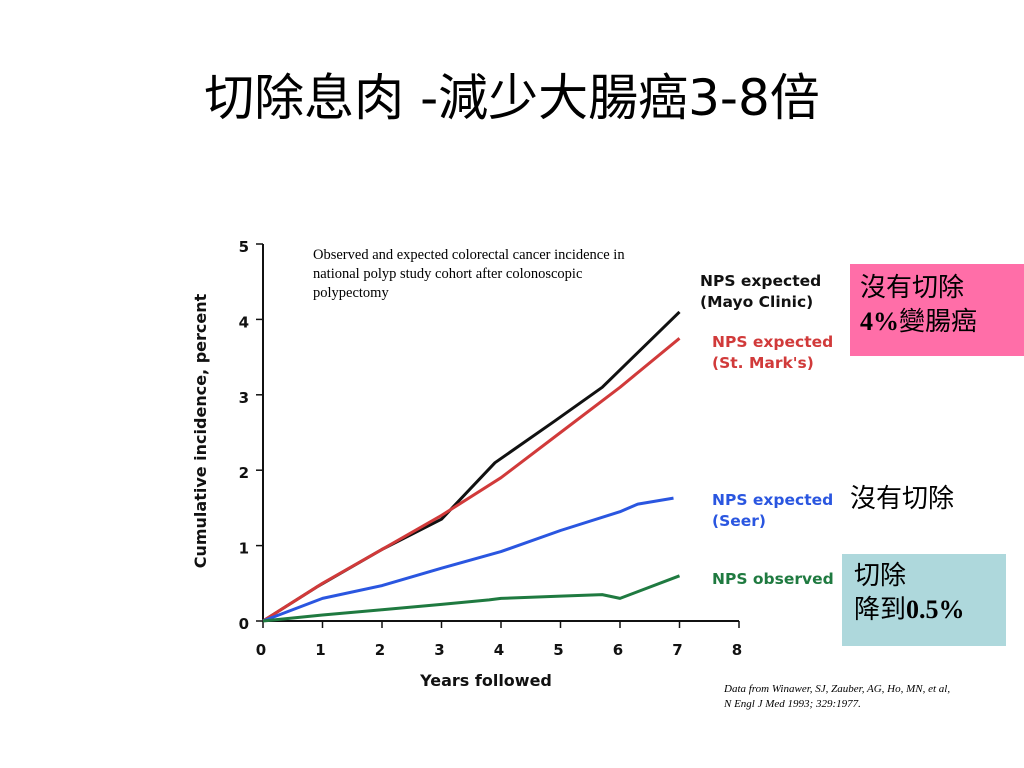 Image resolution: width=1024 pixels, height=768 pixels. What do you see at coordinates (773, 579) in the screenshot?
I see `series-label: NPS observed` at bounding box center [773, 579].